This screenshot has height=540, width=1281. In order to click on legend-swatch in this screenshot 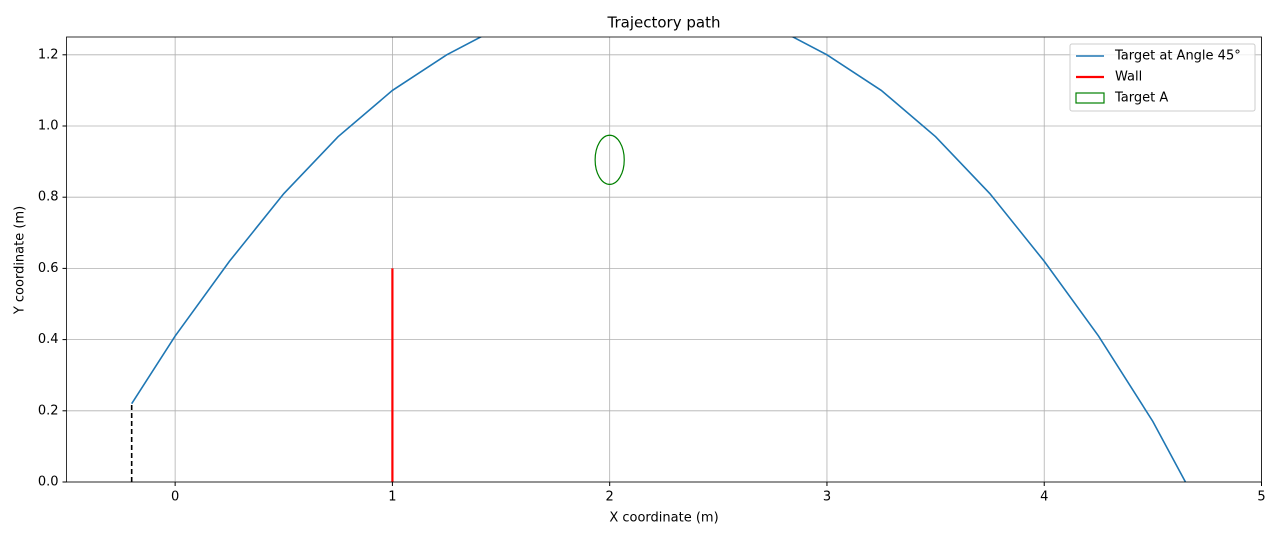, I will do `click(1090, 98)`.